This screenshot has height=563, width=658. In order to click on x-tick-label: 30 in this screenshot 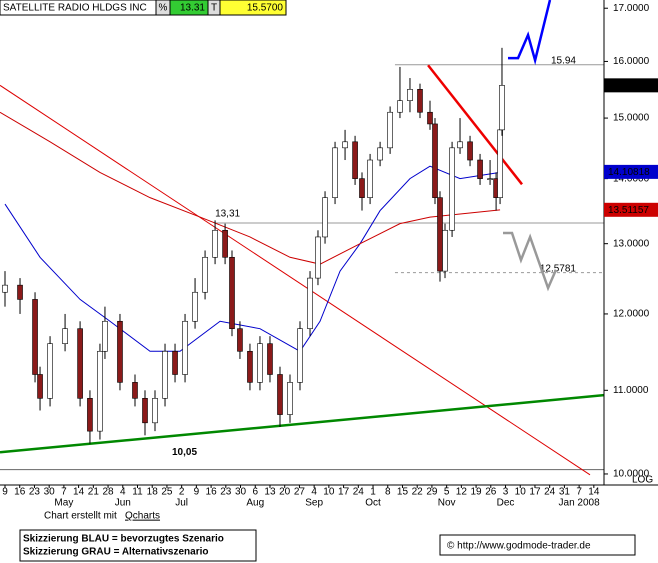, I will do `click(50, 492)`.